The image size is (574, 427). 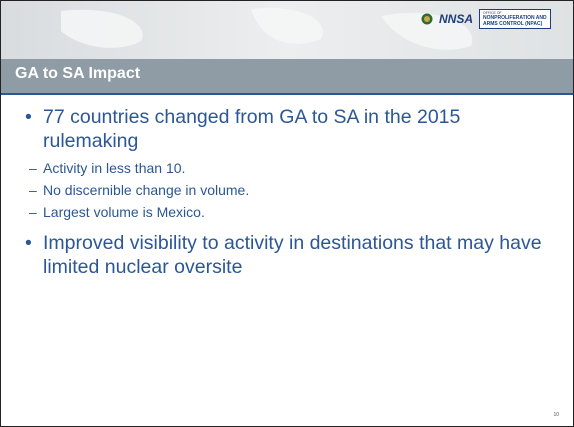 I want to click on sub-bullet: Activity in less than 10., so click(x=288, y=168).